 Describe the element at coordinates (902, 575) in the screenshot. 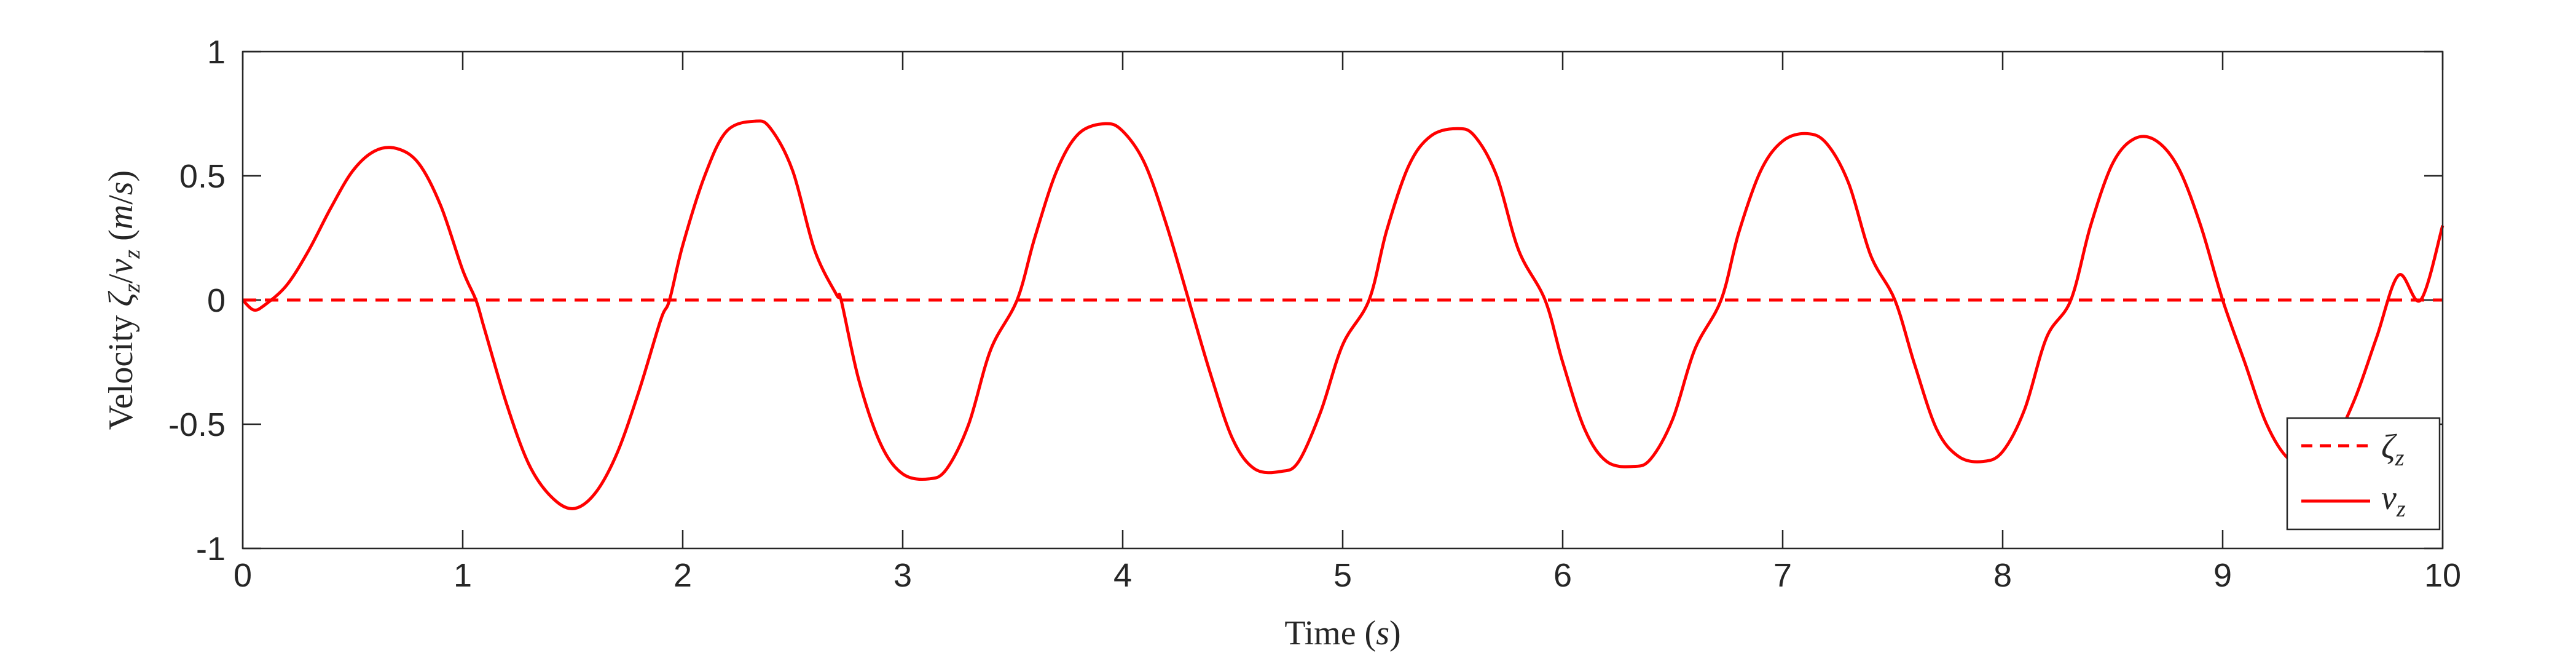

I see `x-tick-label: 3` at that location.